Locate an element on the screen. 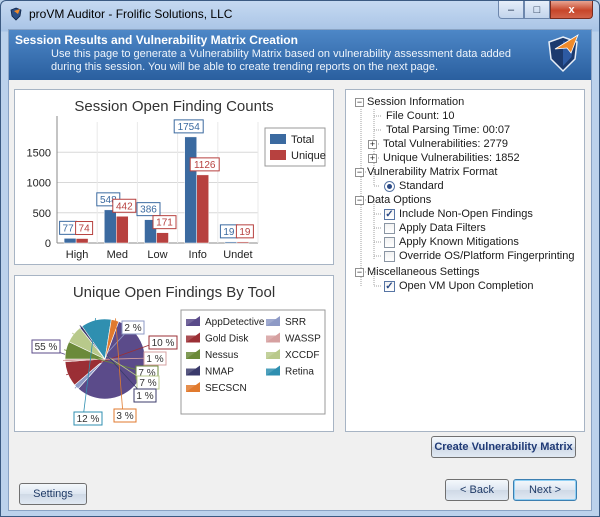  legend-box is located at coordinates (253, 362).